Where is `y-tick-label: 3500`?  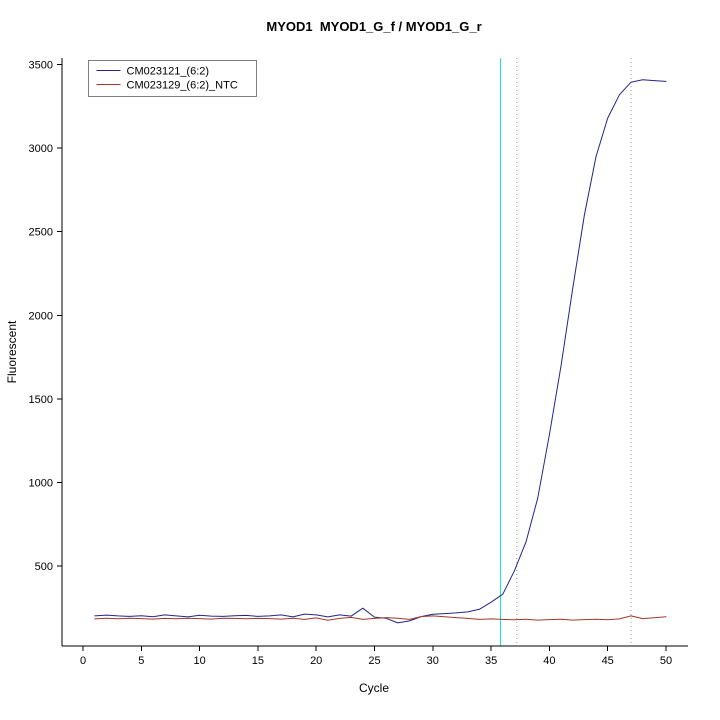 y-tick-label: 3500 is located at coordinates (41, 66).